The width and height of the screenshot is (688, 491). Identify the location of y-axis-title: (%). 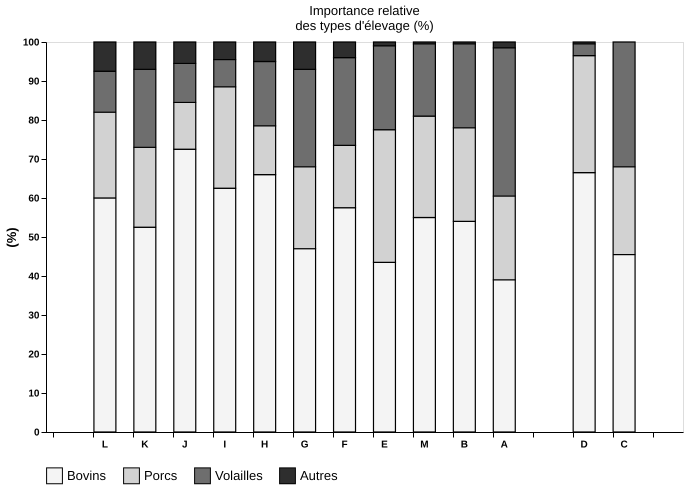
(11, 237).